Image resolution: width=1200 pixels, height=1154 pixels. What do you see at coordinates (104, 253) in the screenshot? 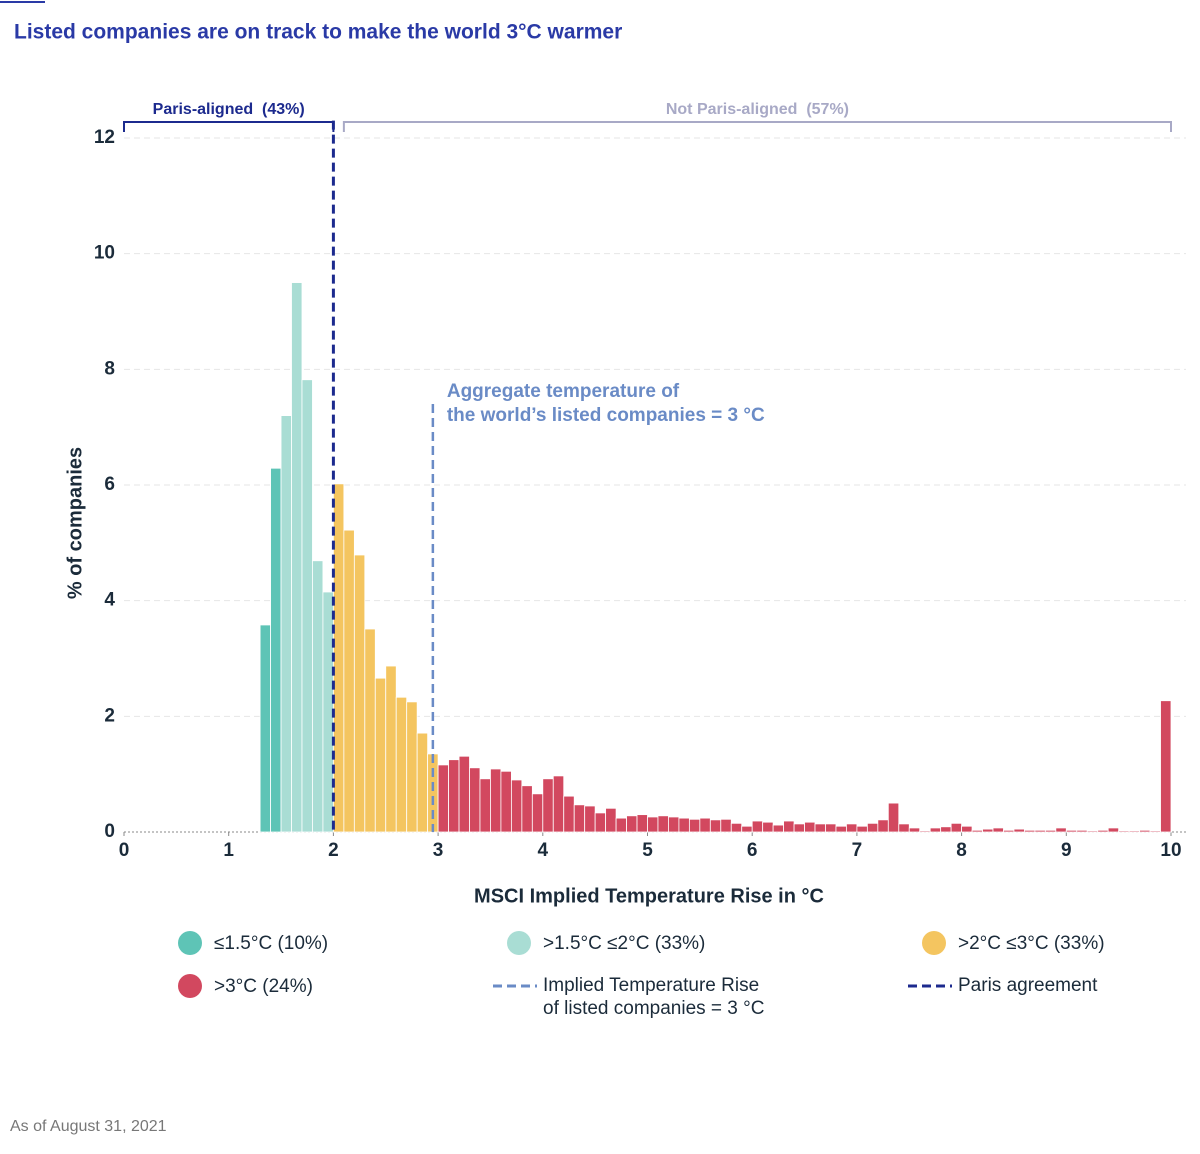
I see `y-tick-label: 10` at bounding box center [104, 253].